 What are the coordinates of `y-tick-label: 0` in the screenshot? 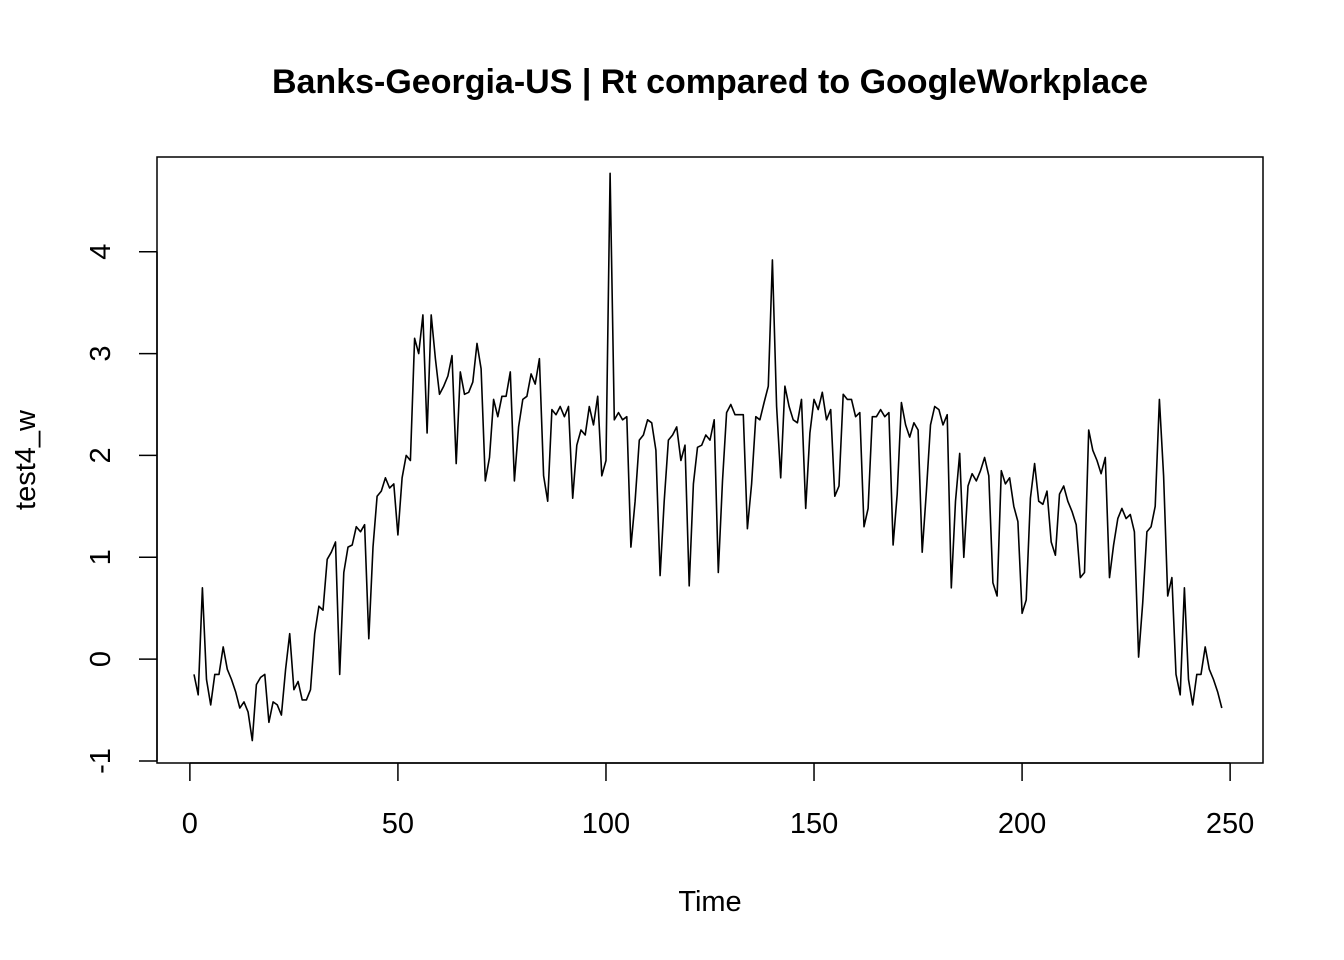 It's located at (101, 659).